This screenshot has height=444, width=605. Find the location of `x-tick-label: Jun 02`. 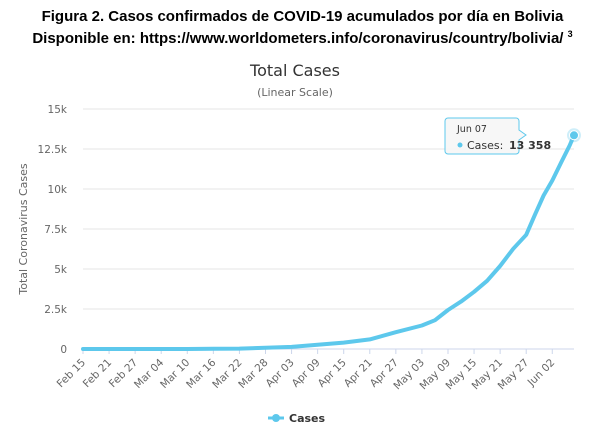

x-tick-label: Jun 02 is located at coordinates (541, 373).